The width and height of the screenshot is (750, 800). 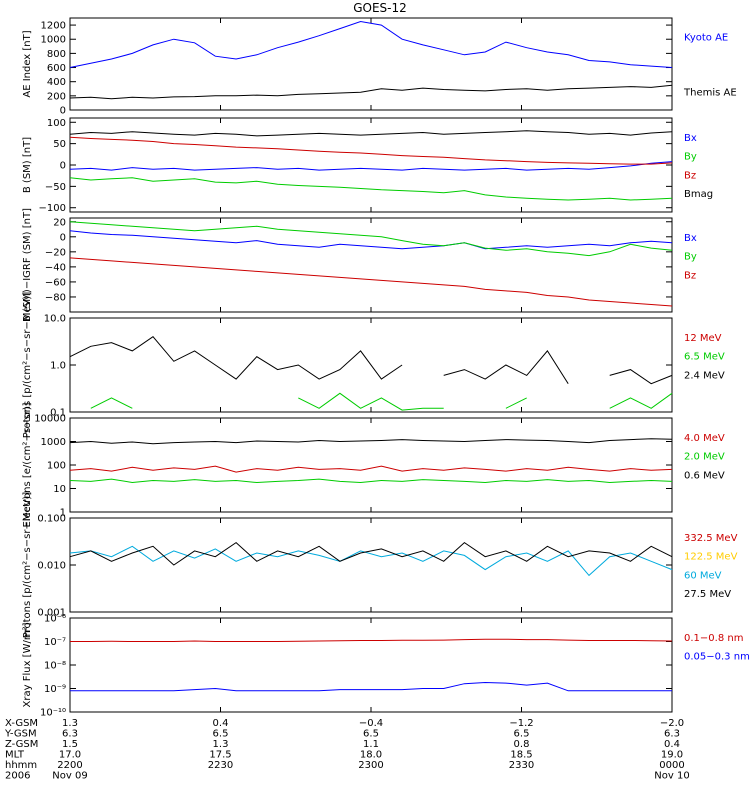 I want to click on y-tick-label: −50, so click(x=55, y=187).